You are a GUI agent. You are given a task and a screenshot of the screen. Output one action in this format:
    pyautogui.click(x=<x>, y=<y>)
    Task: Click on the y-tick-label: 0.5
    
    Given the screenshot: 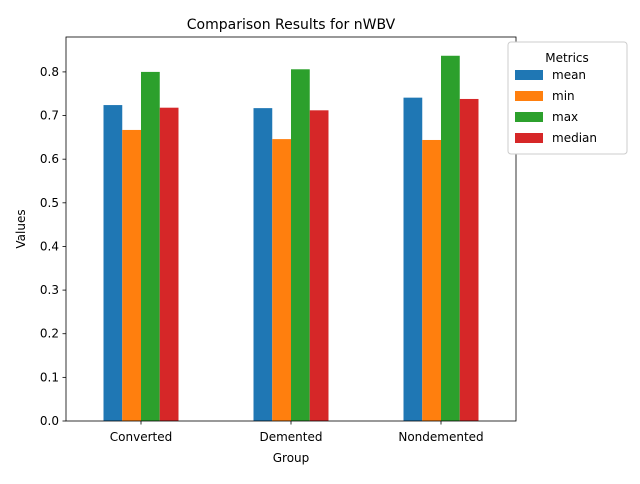 What is the action you would take?
    pyautogui.click(x=49, y=203)
    